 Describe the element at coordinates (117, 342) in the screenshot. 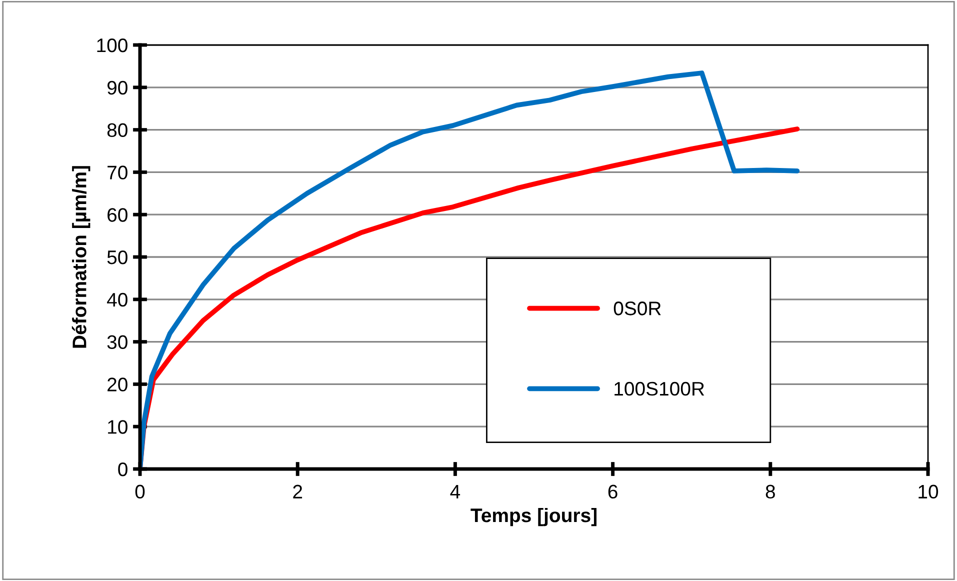

I see `y-tick-label: 30` at that location.